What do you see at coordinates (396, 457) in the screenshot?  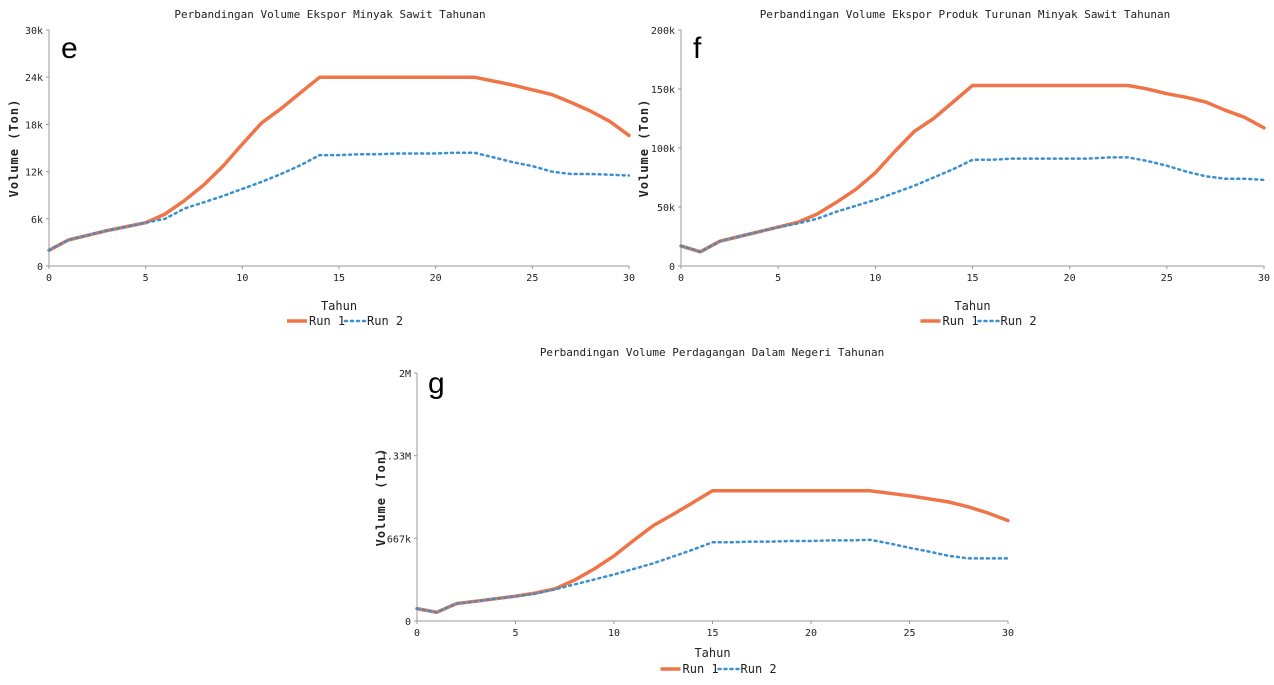 I see `y-tick-label: 1.33M` at bounding box center [396, 457].